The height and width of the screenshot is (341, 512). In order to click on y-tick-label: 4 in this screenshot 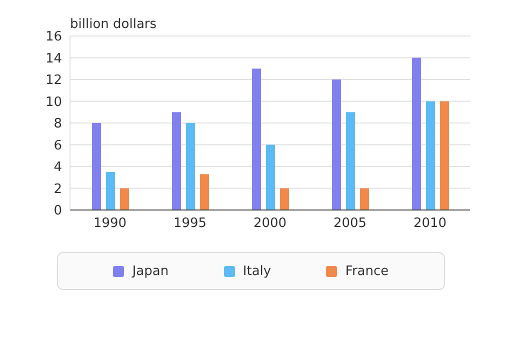, I will do `click(58, 168)`.